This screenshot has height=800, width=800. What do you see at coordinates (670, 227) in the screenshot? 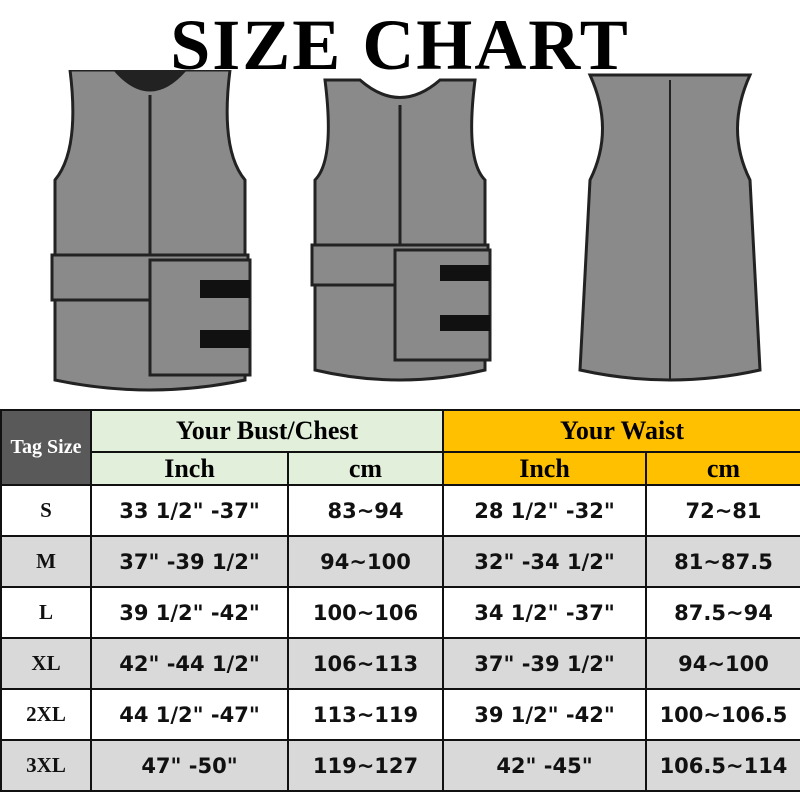
I see `vest-back-image` at bounding box center [670, 227].